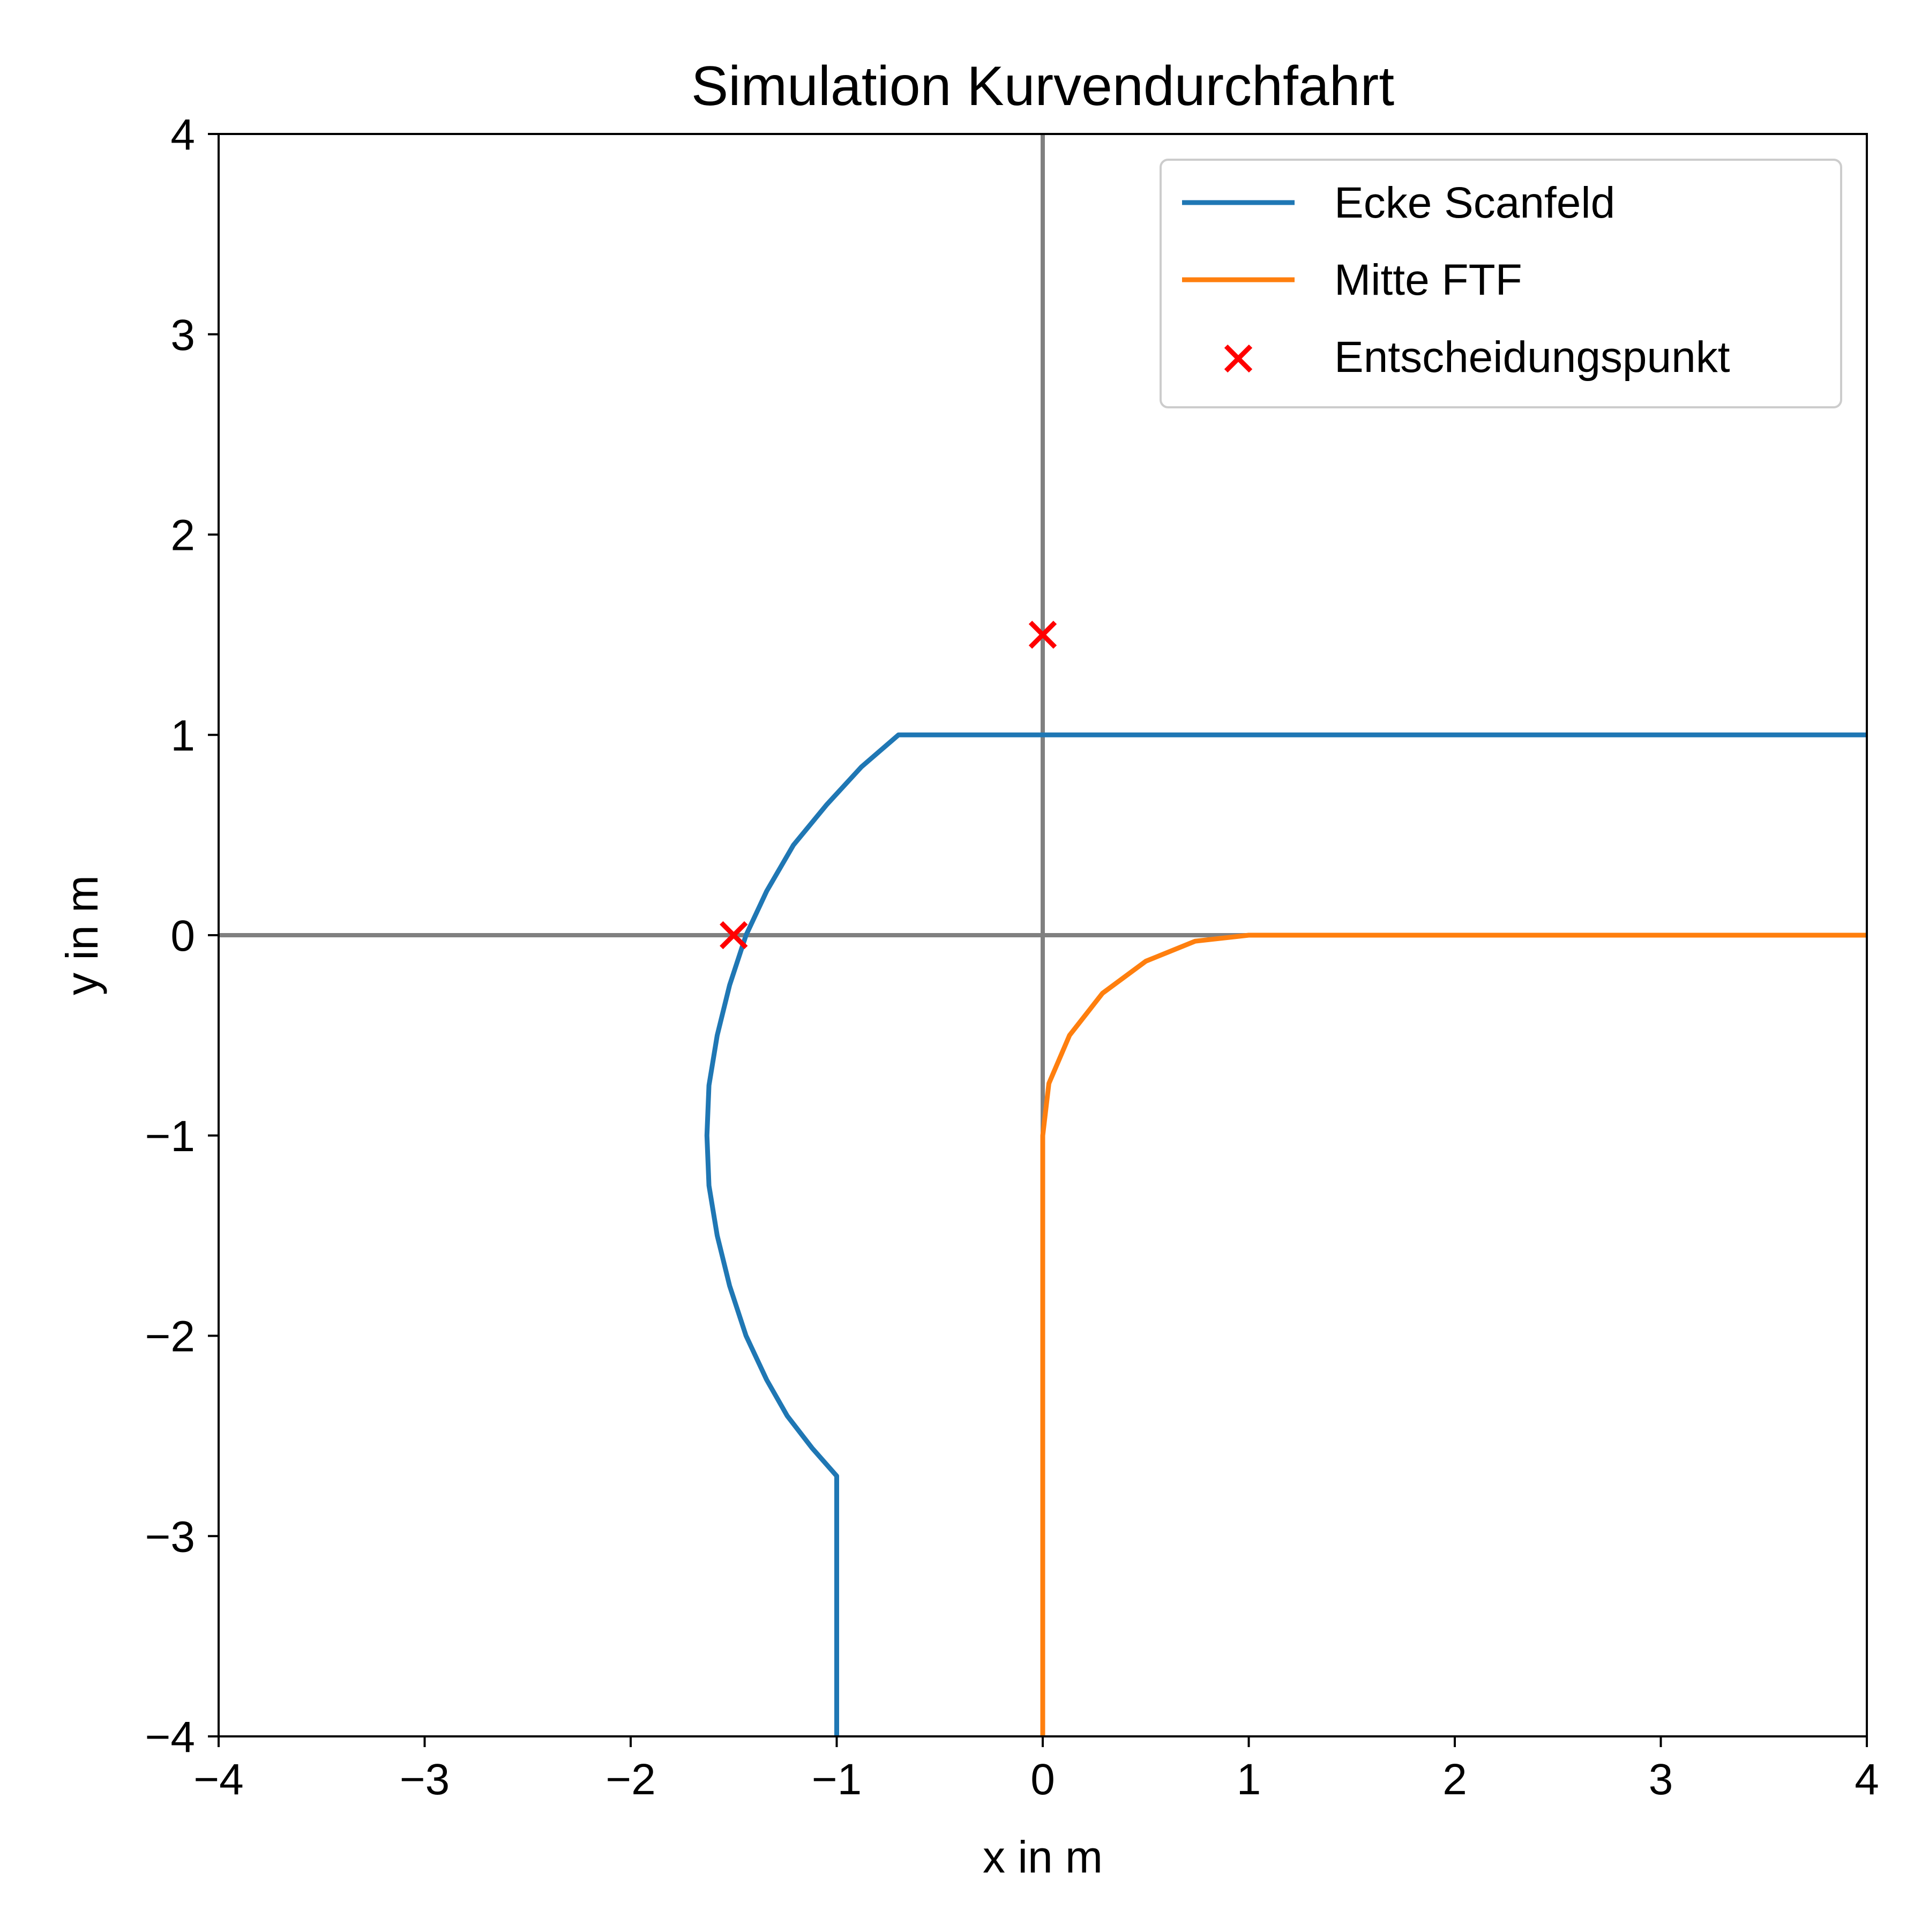  Describe the element at coordinates (1428, 280) in the screenshot. I see `legend-label-mitte-ftf: Mitte FTF` at that location.